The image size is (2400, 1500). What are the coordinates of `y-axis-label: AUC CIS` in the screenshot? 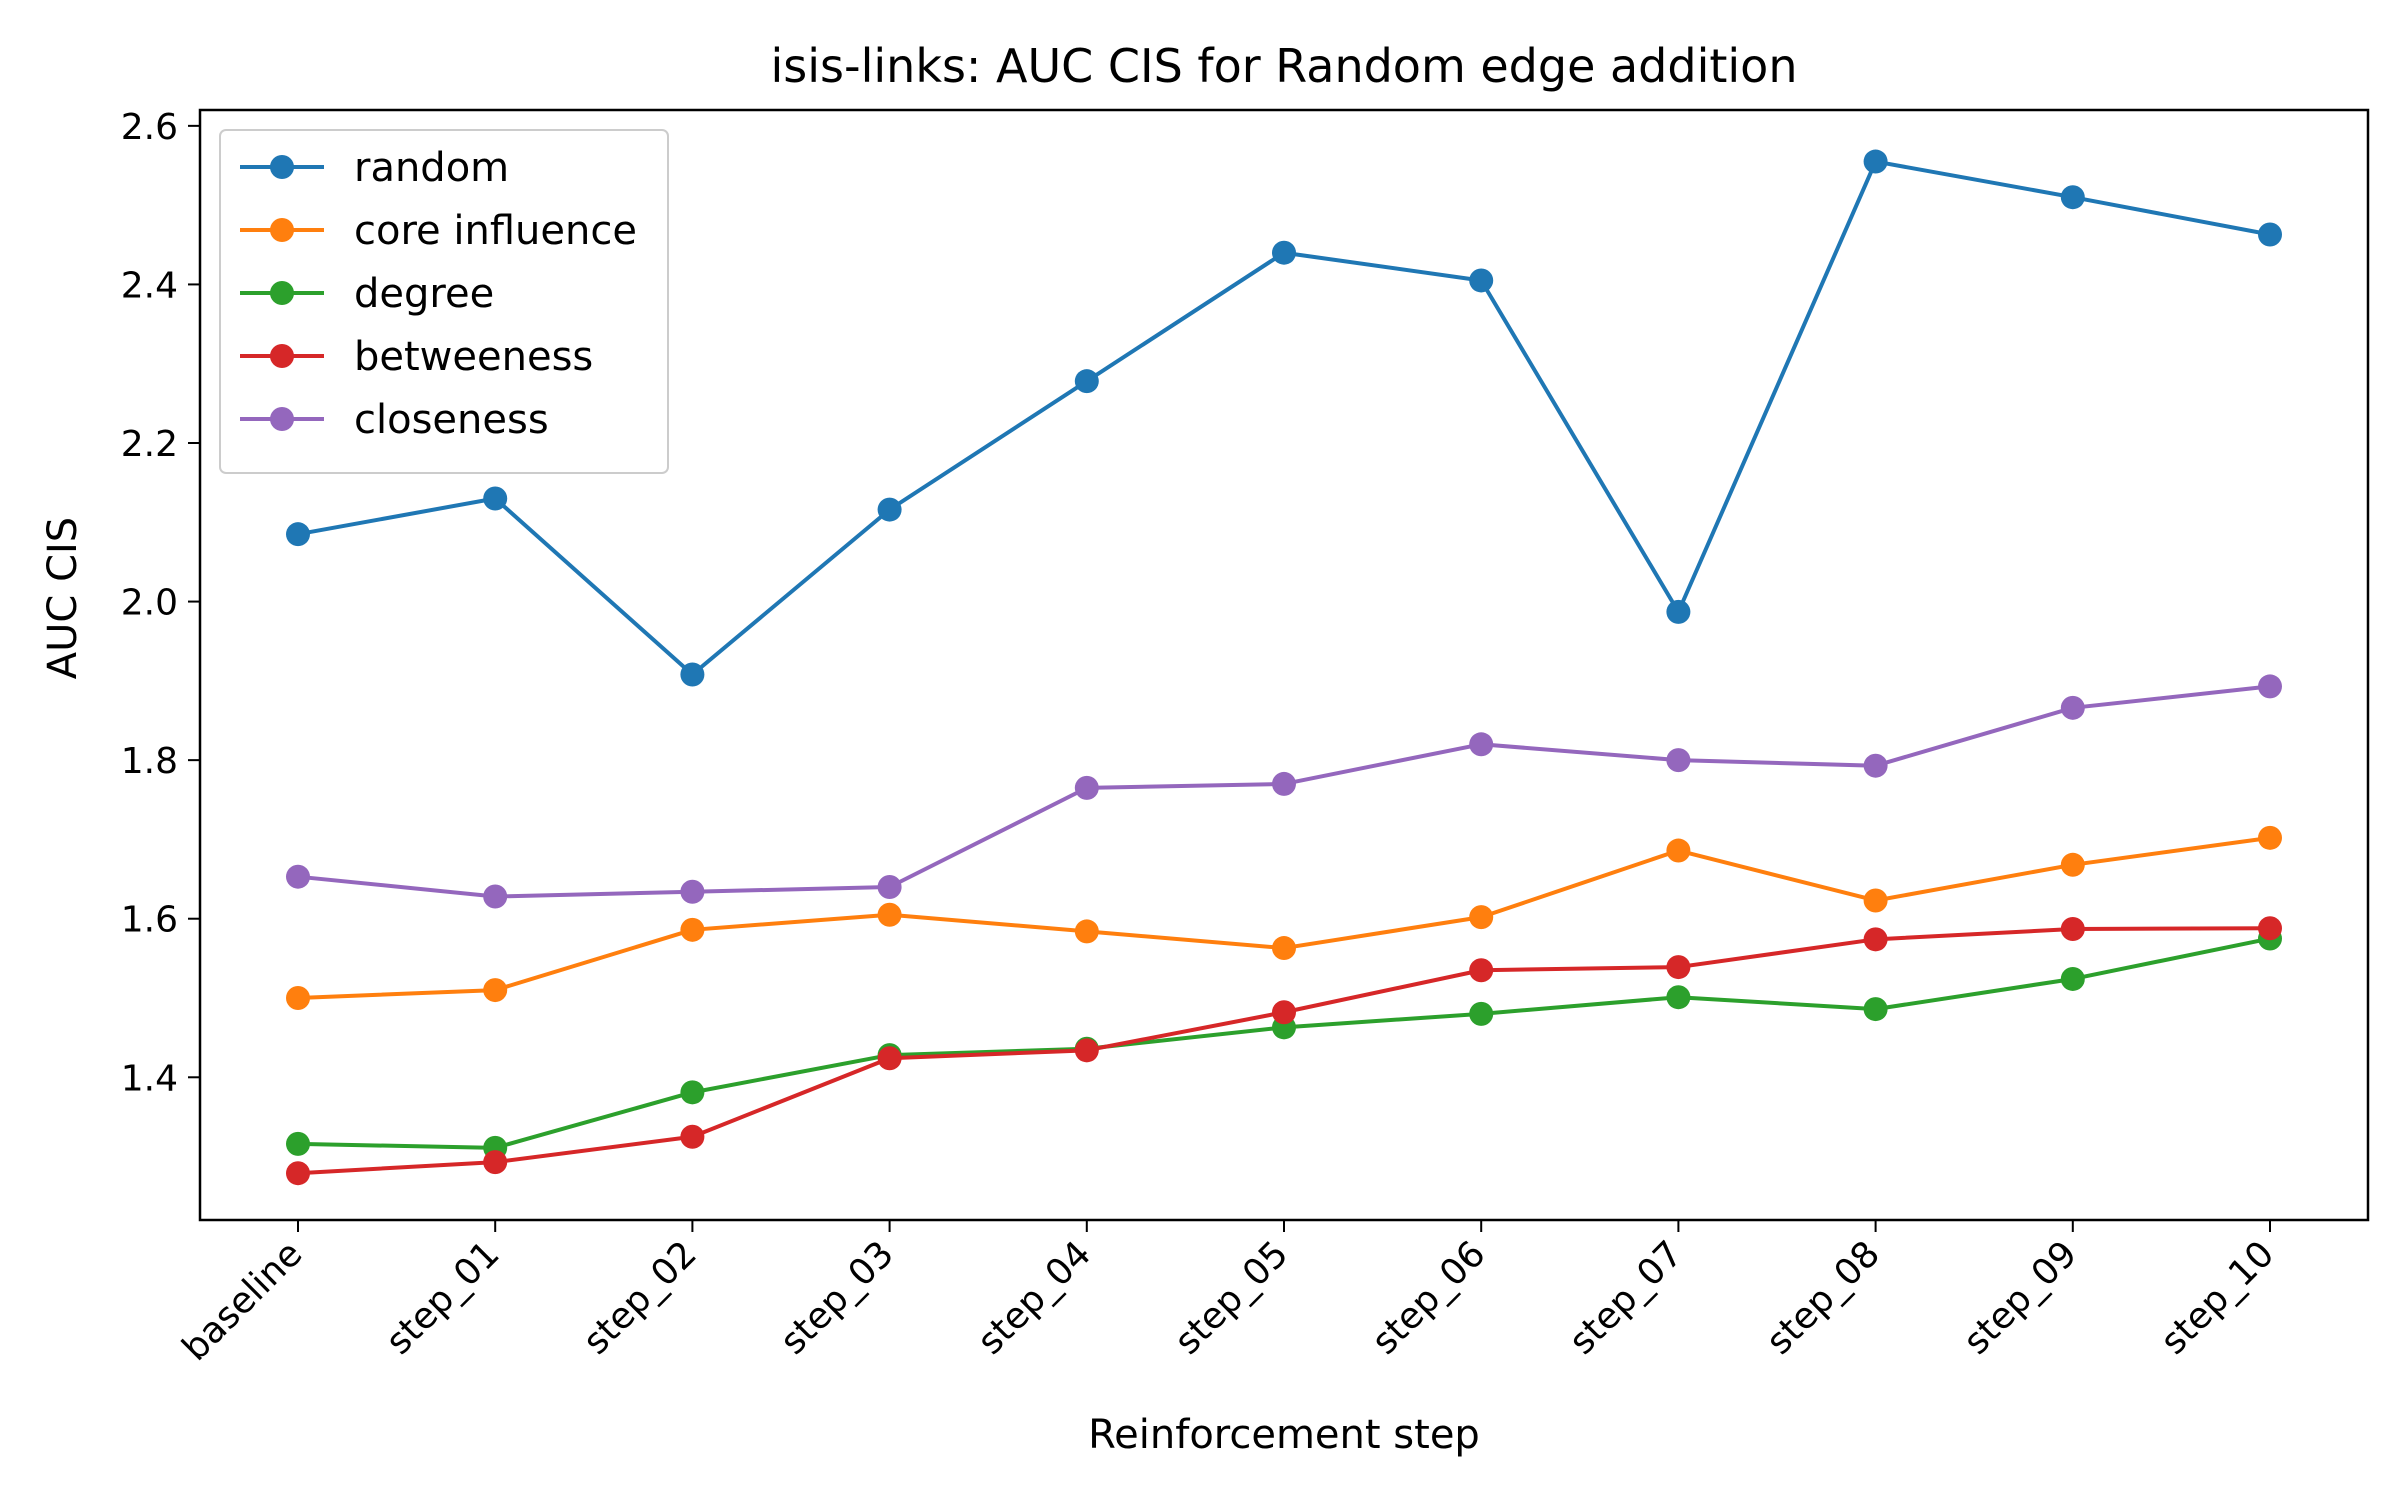 It's located at (63, 598).